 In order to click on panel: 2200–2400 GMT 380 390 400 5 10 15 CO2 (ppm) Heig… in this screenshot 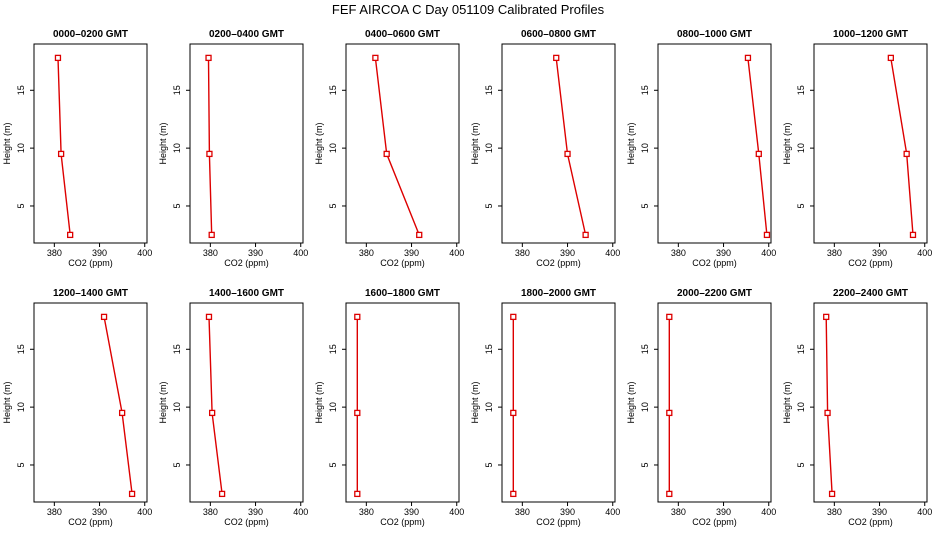, I will do `click(857, 407)`.